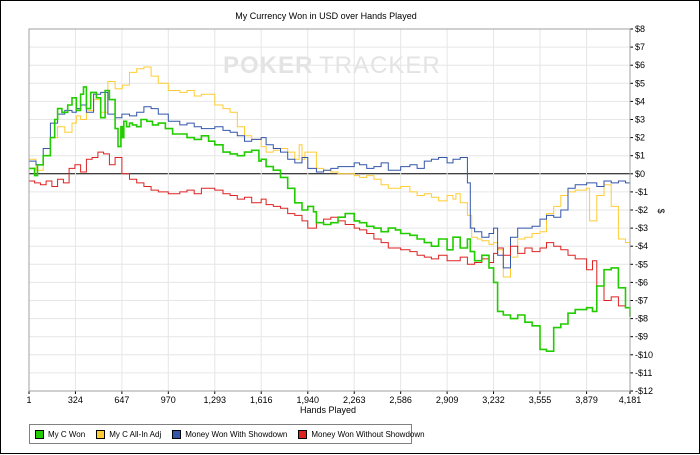 The image size is (700, 455). Describe the element at coordinates (540, 400) in the screenshot. I see `x-tick-label: 3,555` at that location.